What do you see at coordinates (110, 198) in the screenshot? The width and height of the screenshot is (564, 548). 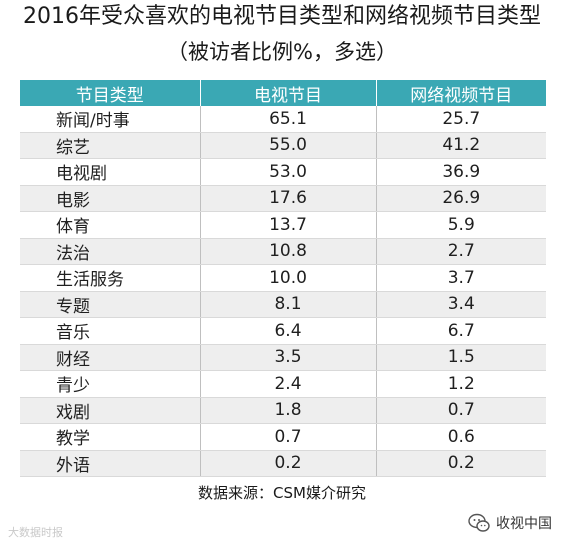 I see `cell-category: 电影` at bounding box center [110, 198].